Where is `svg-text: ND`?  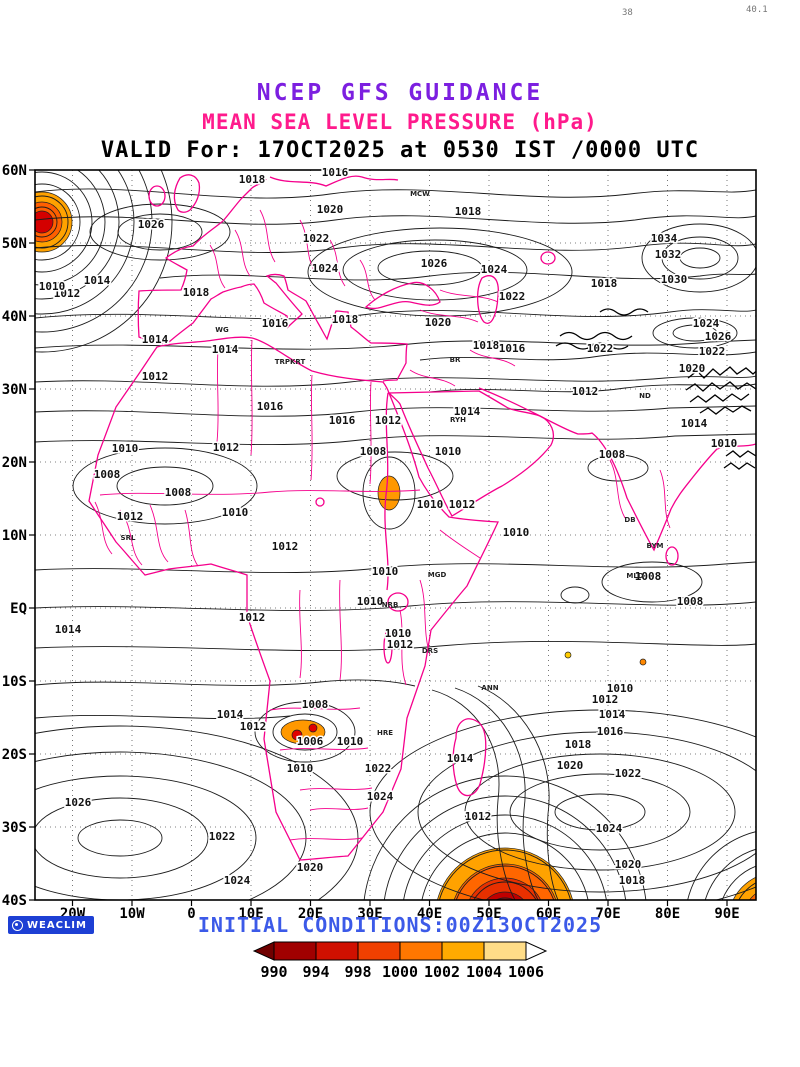 svg-text: ND is located at coordinates (645, 396).